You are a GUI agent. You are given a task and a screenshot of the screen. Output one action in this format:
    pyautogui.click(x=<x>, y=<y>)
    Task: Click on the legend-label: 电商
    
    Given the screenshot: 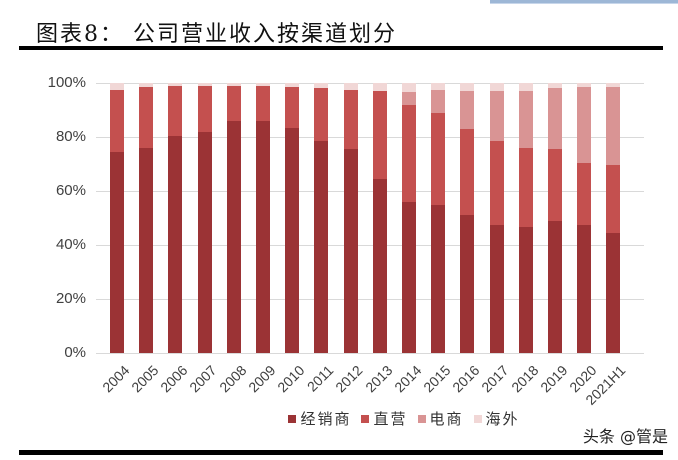 What is the action you would take?
    pyautogui.click(x=446, y=419)
    